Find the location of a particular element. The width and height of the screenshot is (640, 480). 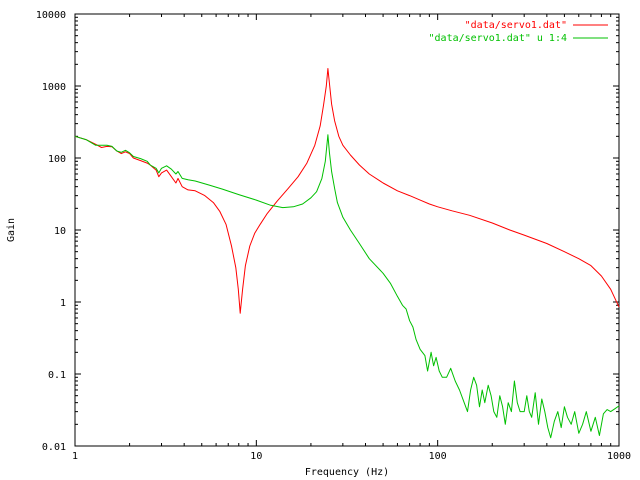

x-tick-label: 1 is located at coordinates (75, 456).